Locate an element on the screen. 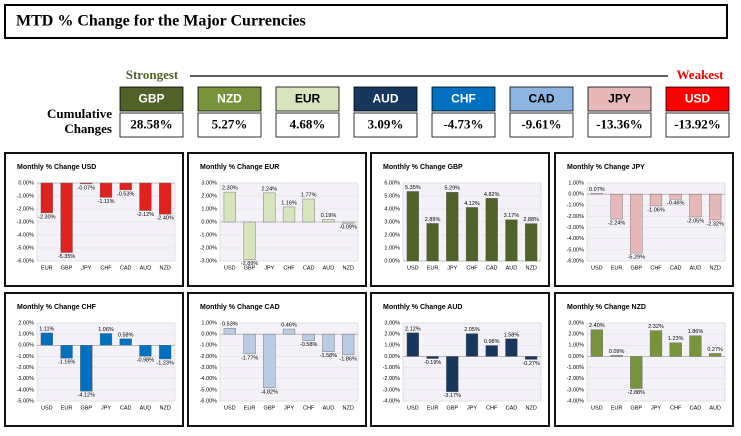 The image size is (741, 436). value-label: 5.29% is located at coordinates (452, 189).